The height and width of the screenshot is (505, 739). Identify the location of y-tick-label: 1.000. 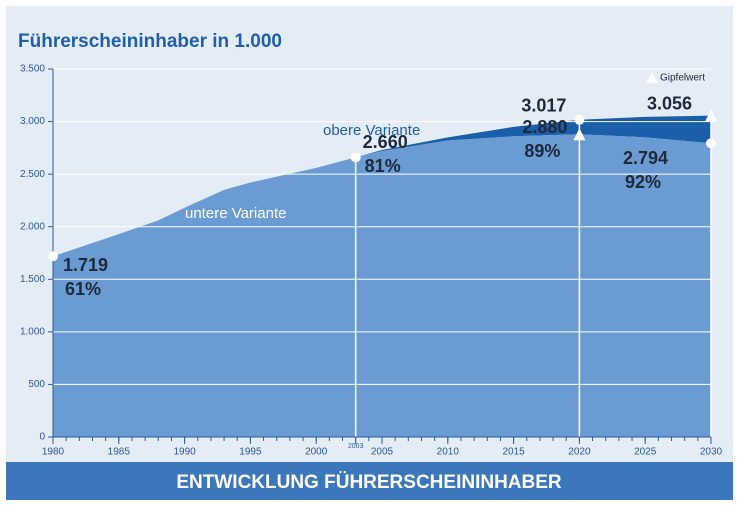
(32, 331).